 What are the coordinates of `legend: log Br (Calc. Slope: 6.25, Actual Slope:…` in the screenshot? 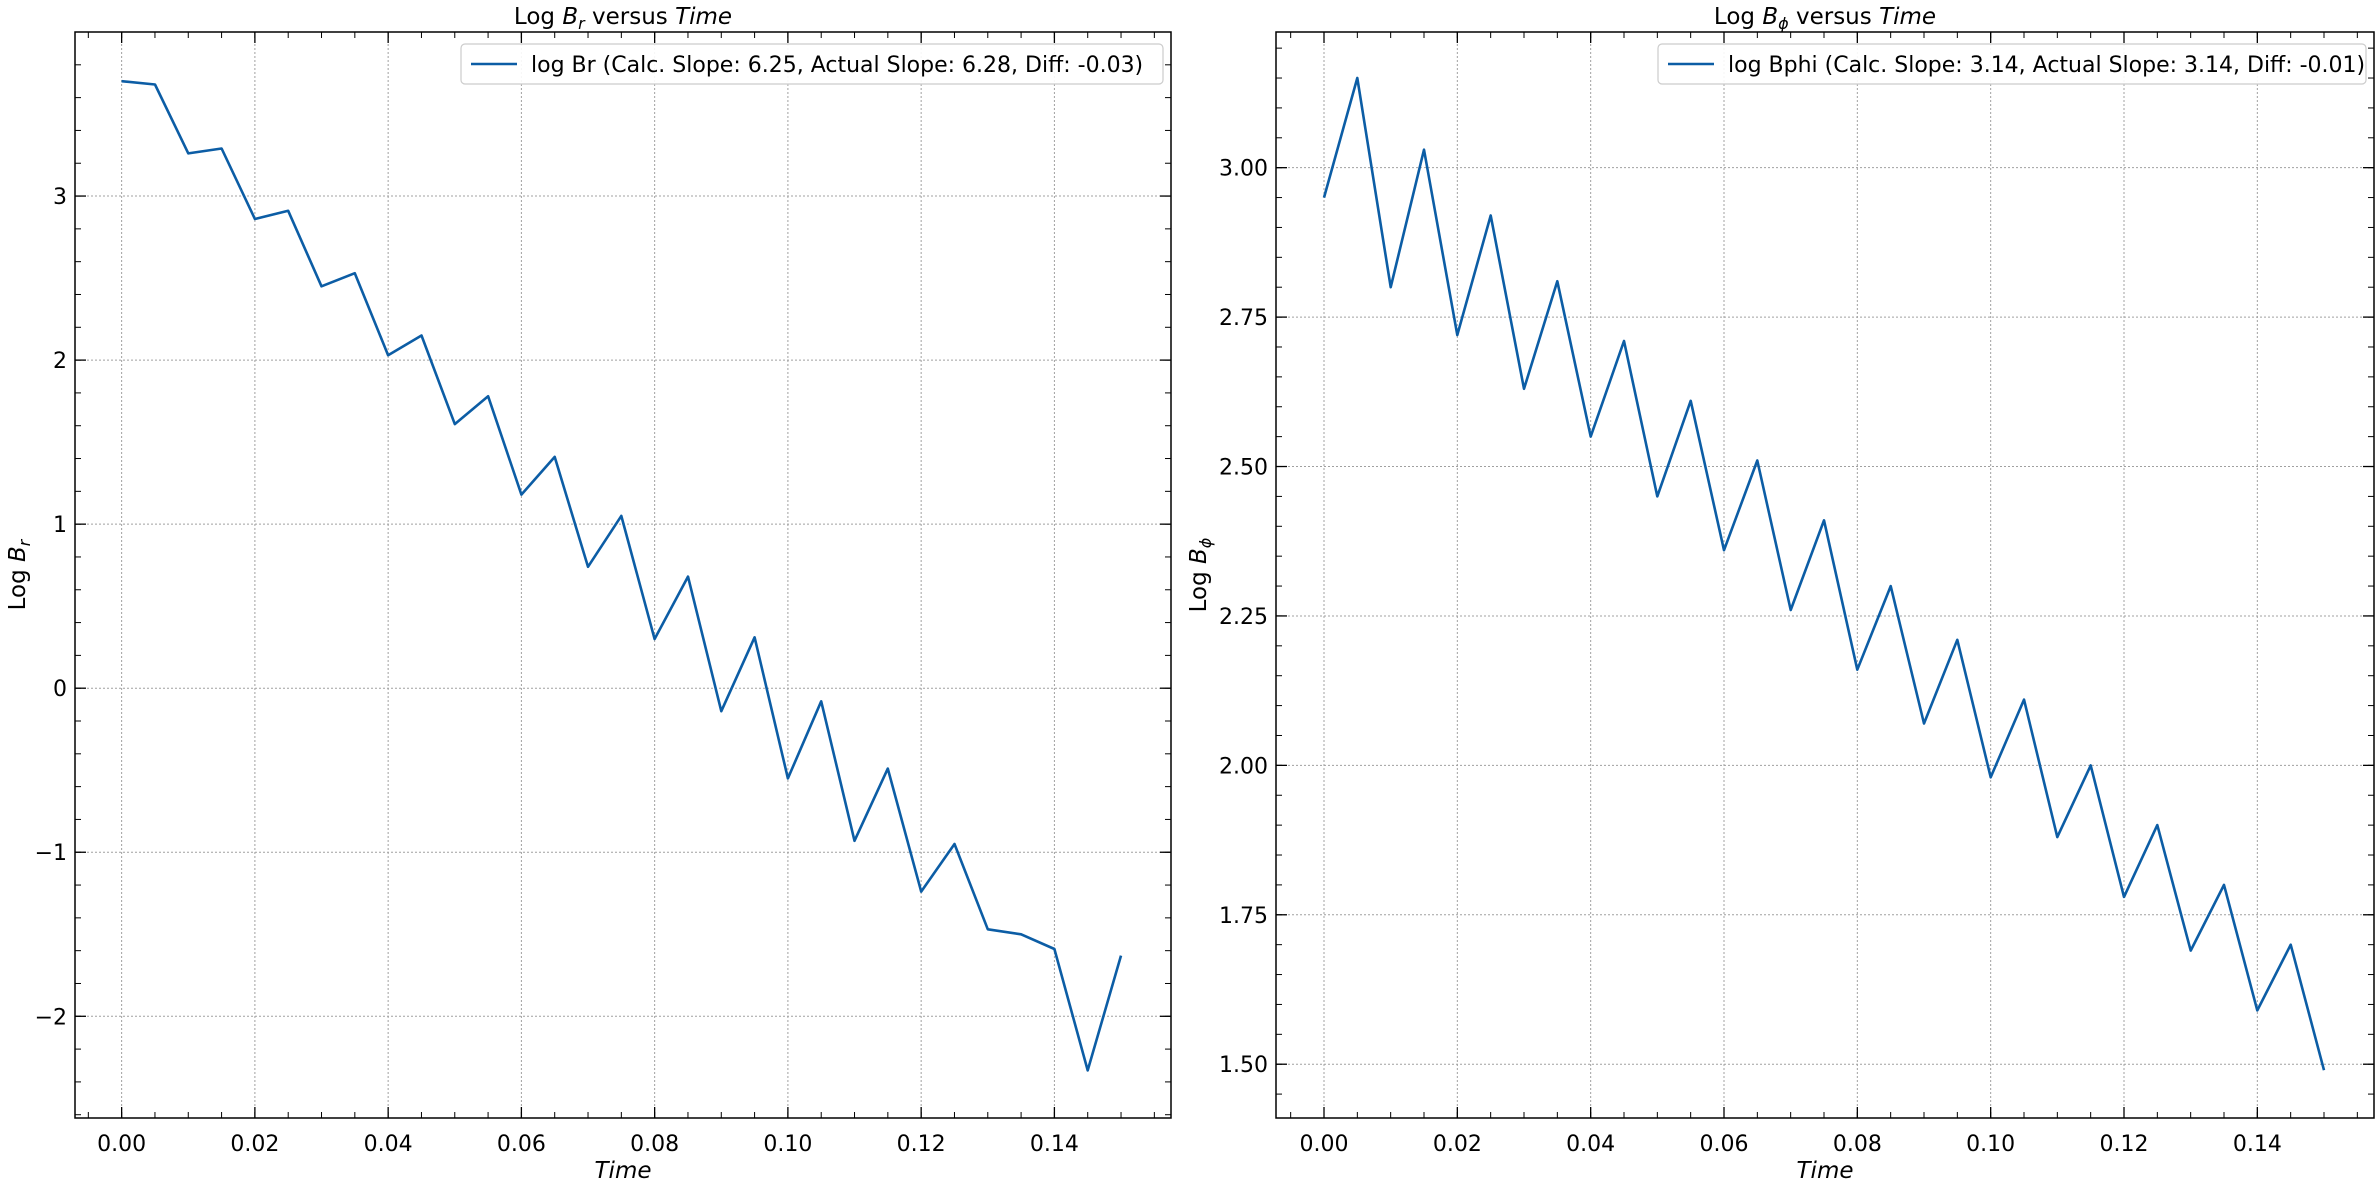 It's located at (812, 64).